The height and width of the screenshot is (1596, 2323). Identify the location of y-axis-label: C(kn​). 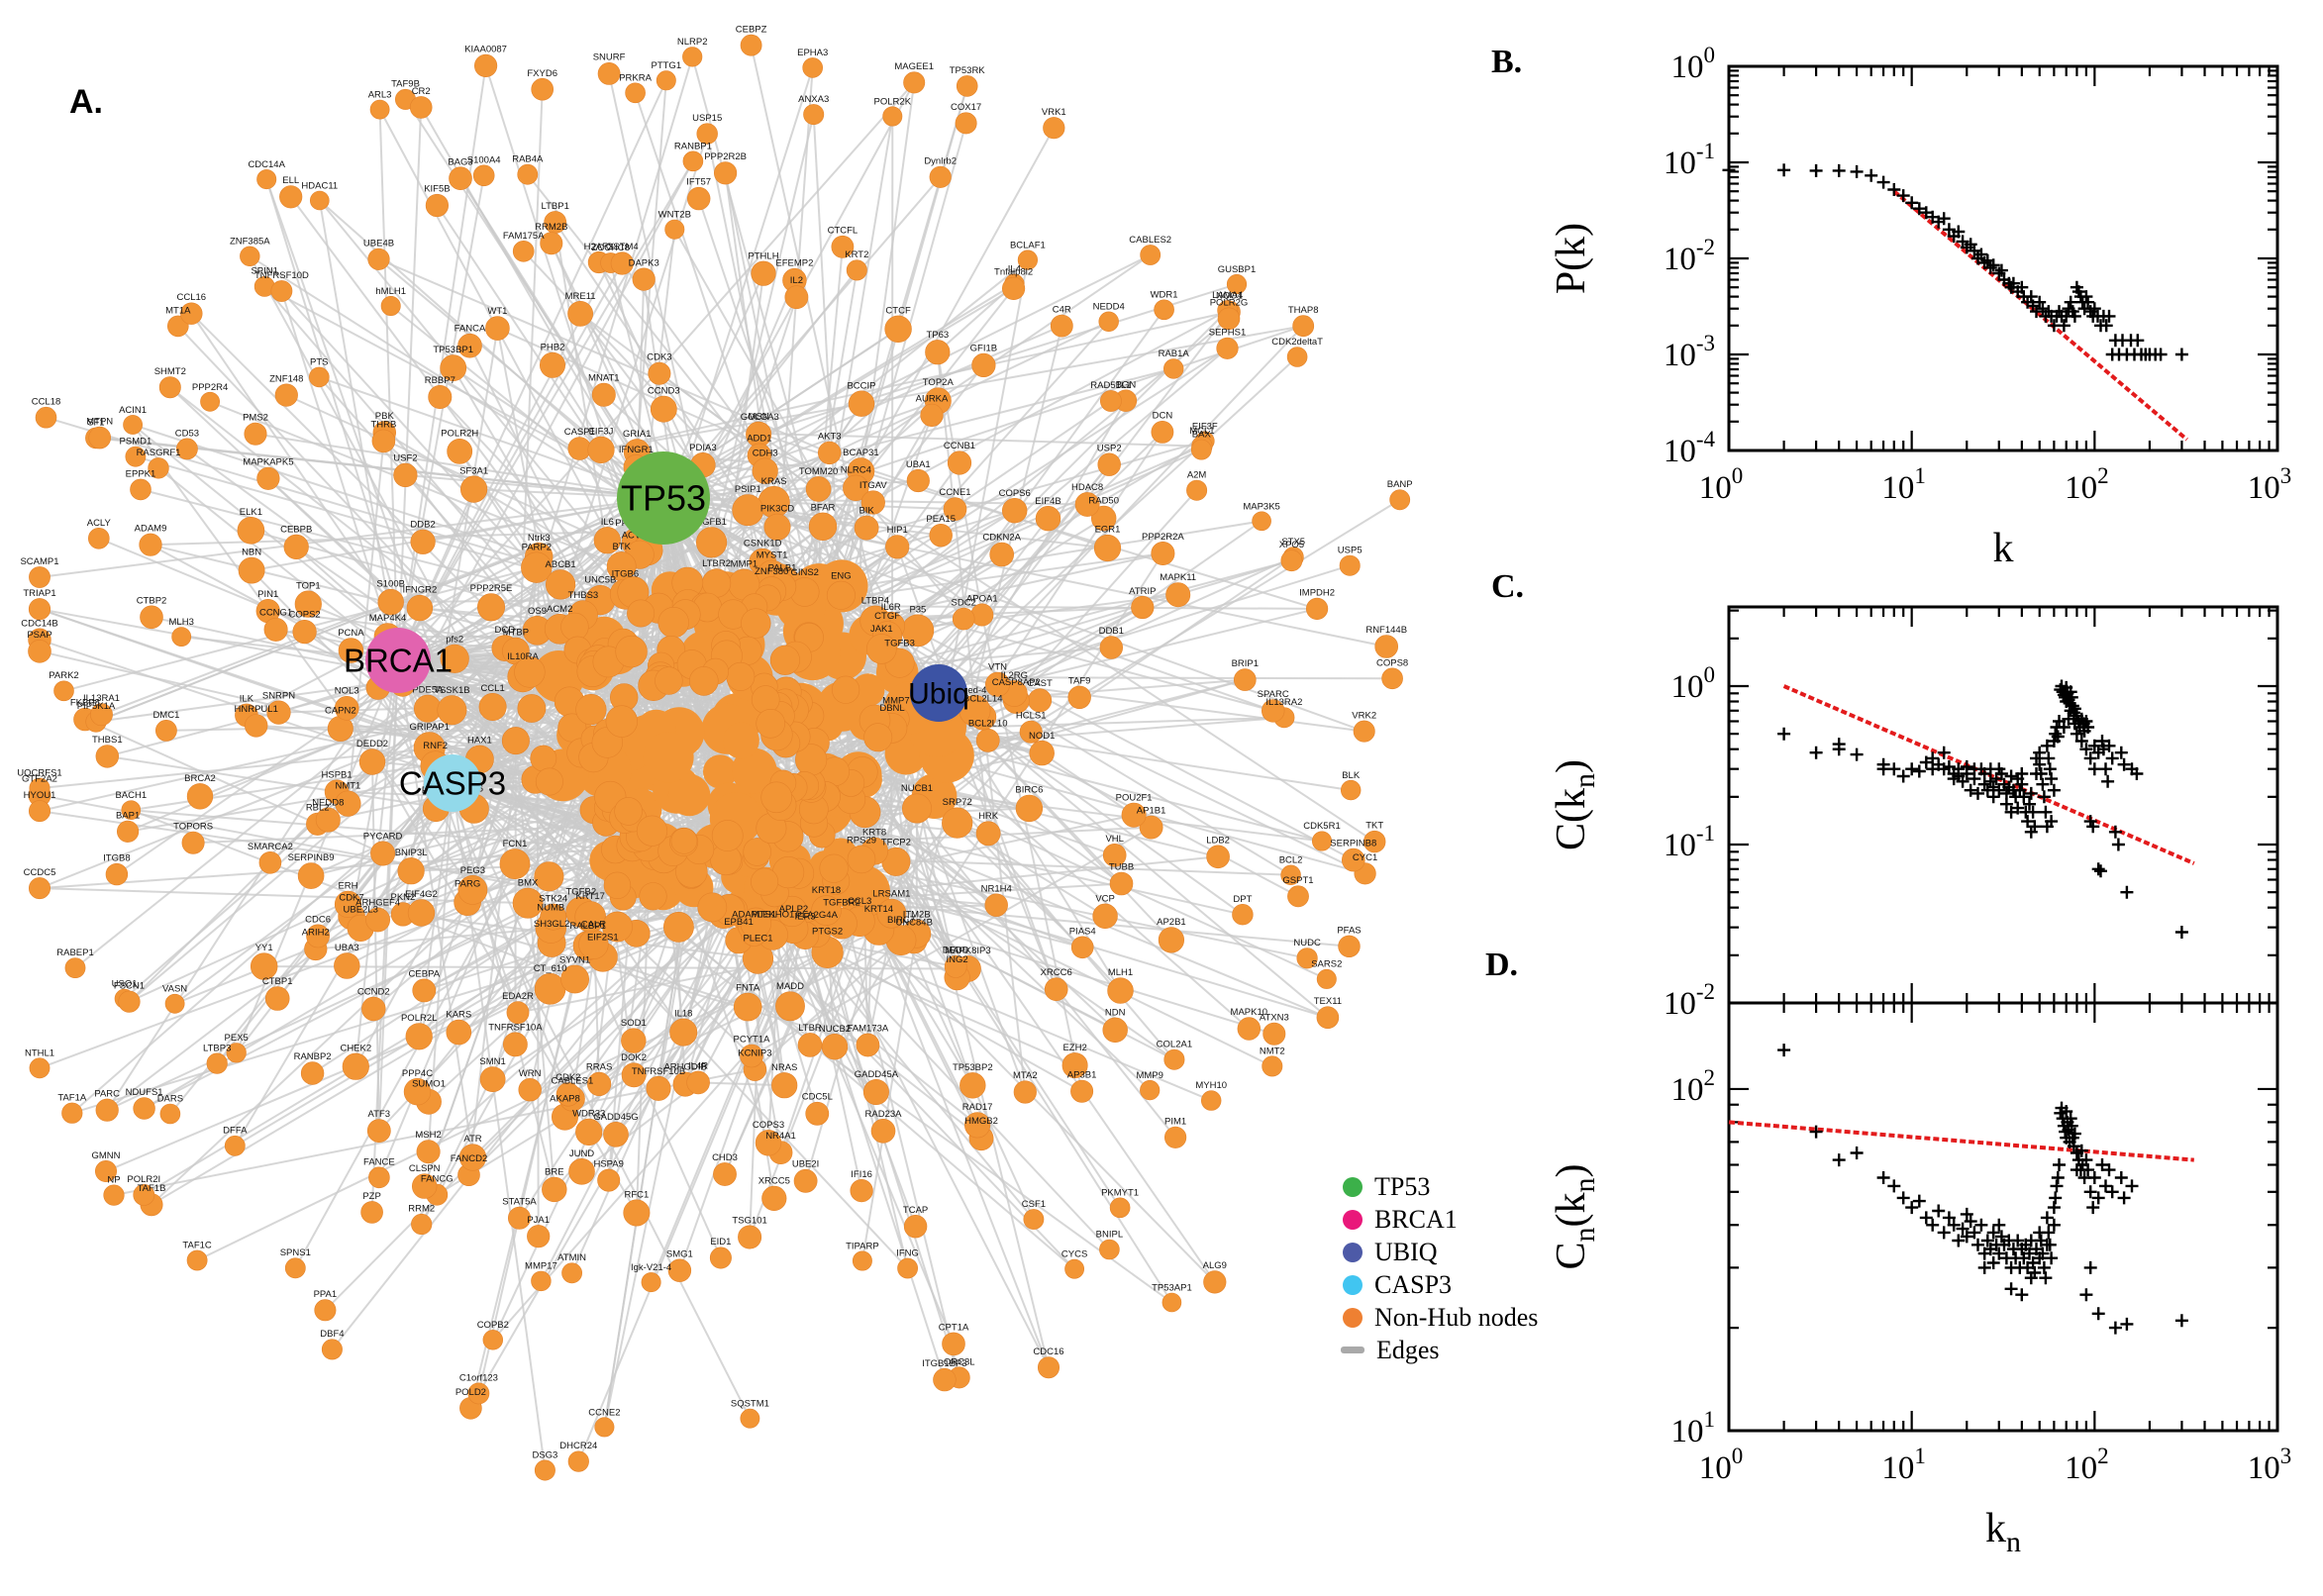
(1575, 804).